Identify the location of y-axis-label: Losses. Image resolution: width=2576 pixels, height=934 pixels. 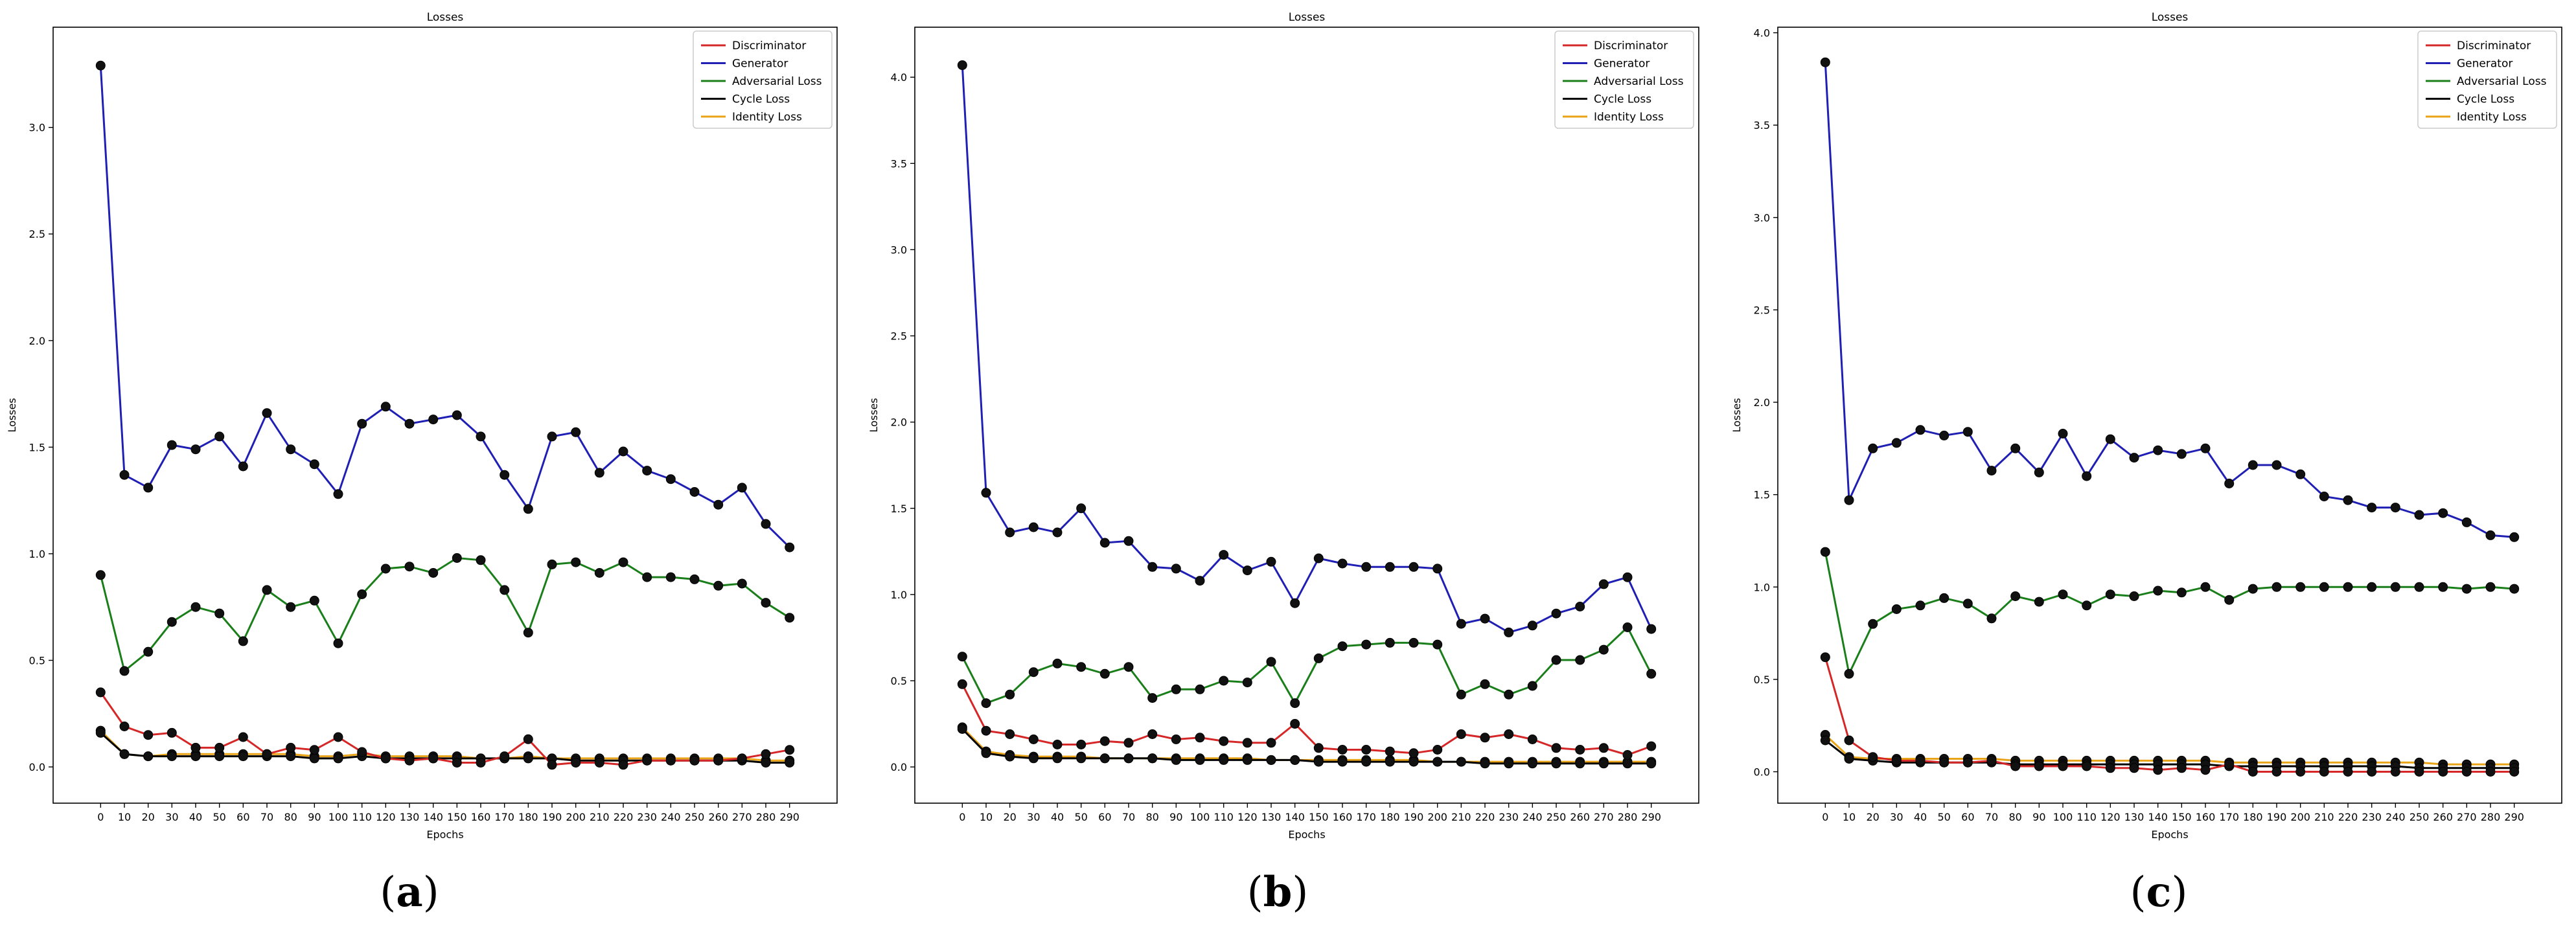
(12, 415).